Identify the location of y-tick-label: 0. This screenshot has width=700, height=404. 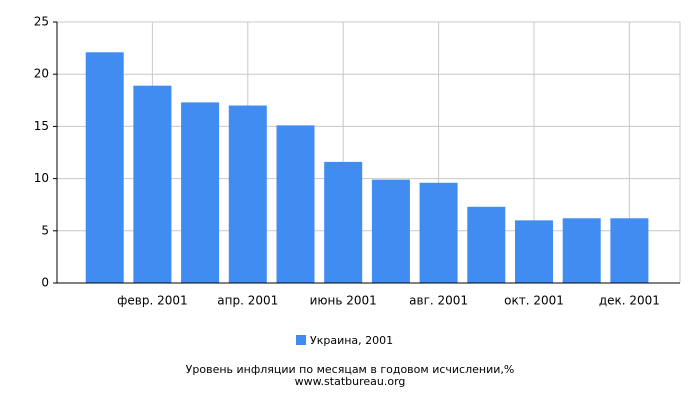
(45, 283).